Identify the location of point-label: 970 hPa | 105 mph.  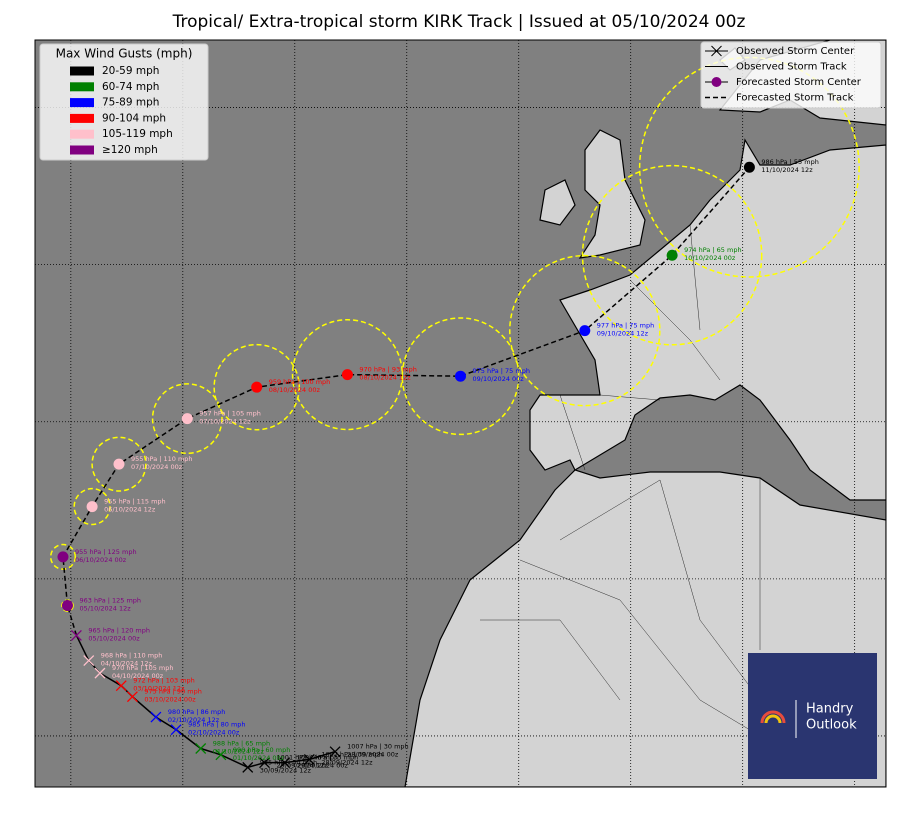
(143, 668).